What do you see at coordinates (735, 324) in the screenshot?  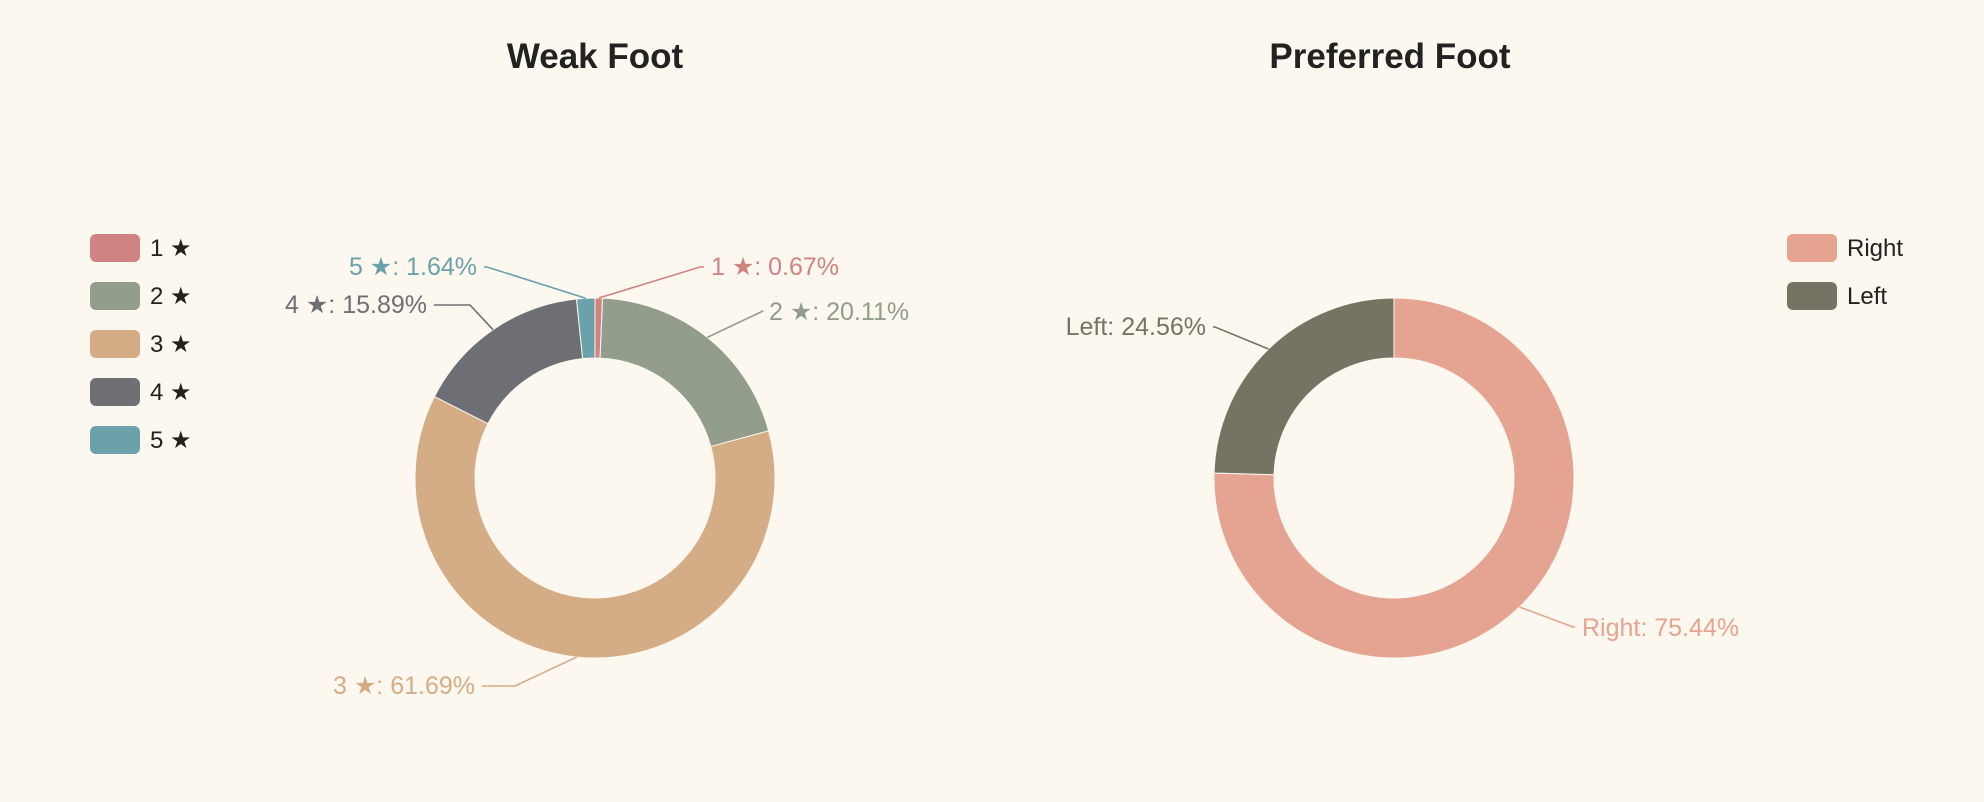 I see `weak-foot-leader-line-2-star` at bounding box center [735, 324].